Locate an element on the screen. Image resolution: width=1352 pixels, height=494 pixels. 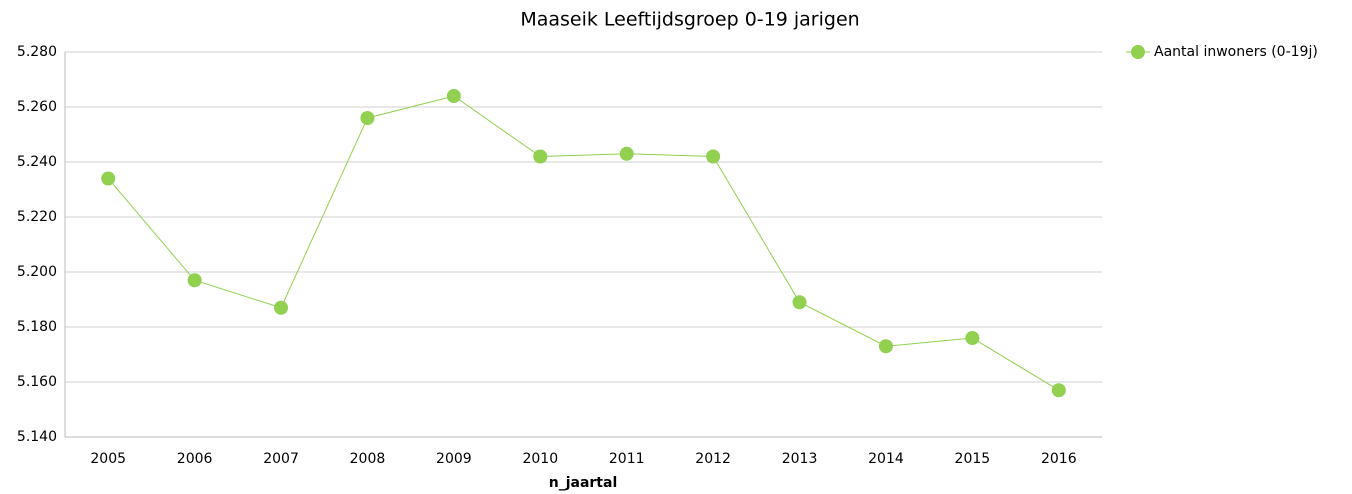
x-tick-label: 2010 is located at coordinates (540, 459).